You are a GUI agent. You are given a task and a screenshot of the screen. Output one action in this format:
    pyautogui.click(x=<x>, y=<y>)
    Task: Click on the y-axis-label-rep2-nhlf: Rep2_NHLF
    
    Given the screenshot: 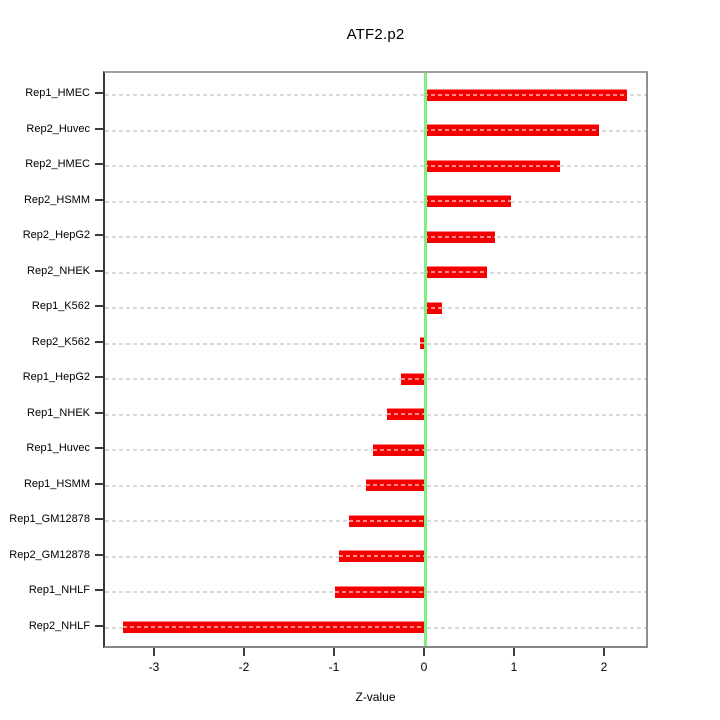 What is the action you would take?
    pyautogui.click(x=59, y=625)
    